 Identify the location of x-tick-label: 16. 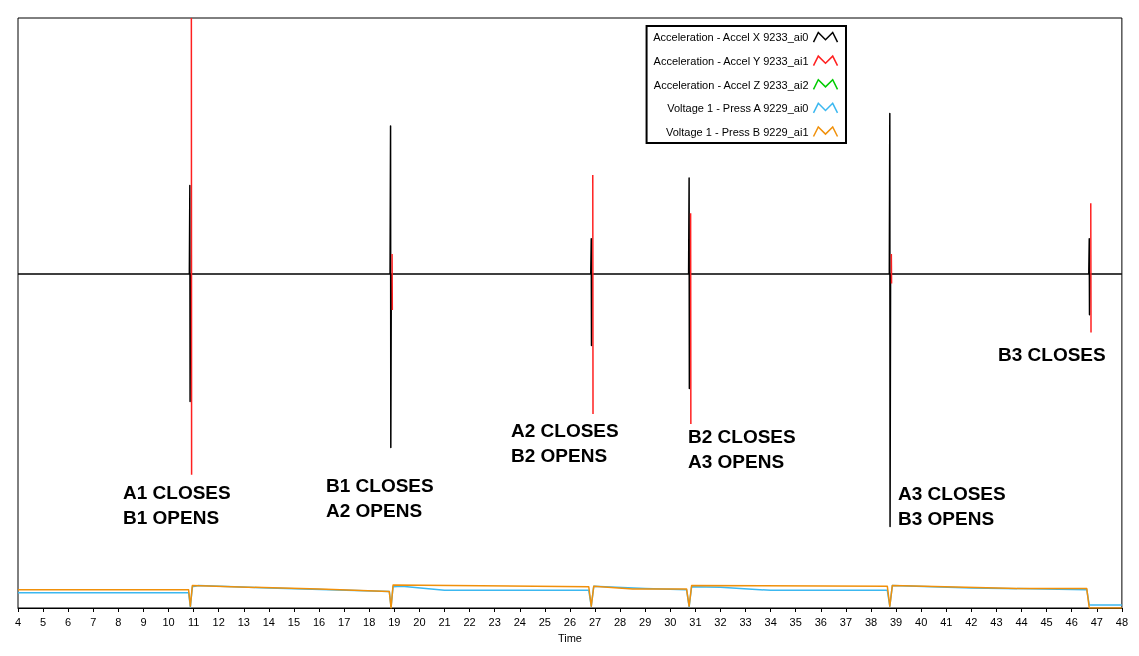
(319, 621).